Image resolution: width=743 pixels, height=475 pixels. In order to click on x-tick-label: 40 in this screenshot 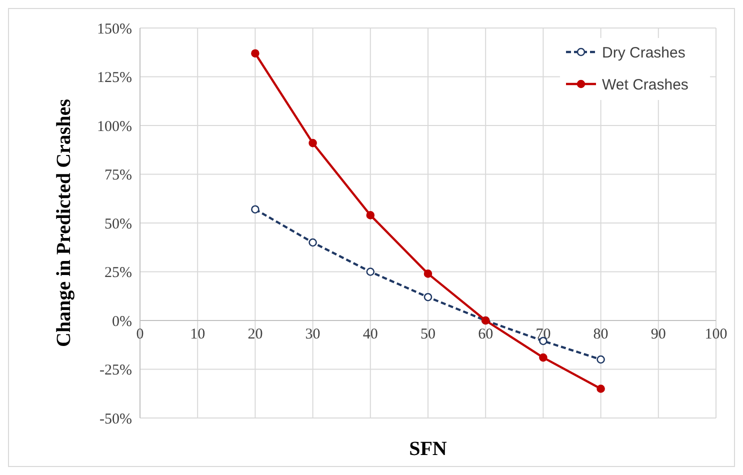, I will do `click(370, 334)`.